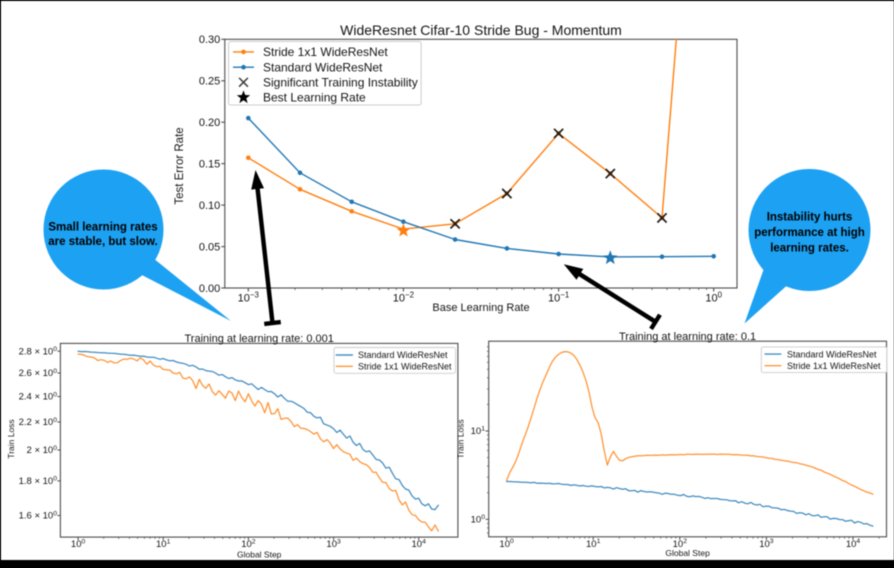  I want to click on svg-text: 1.8 × 100, so click(38, 481).